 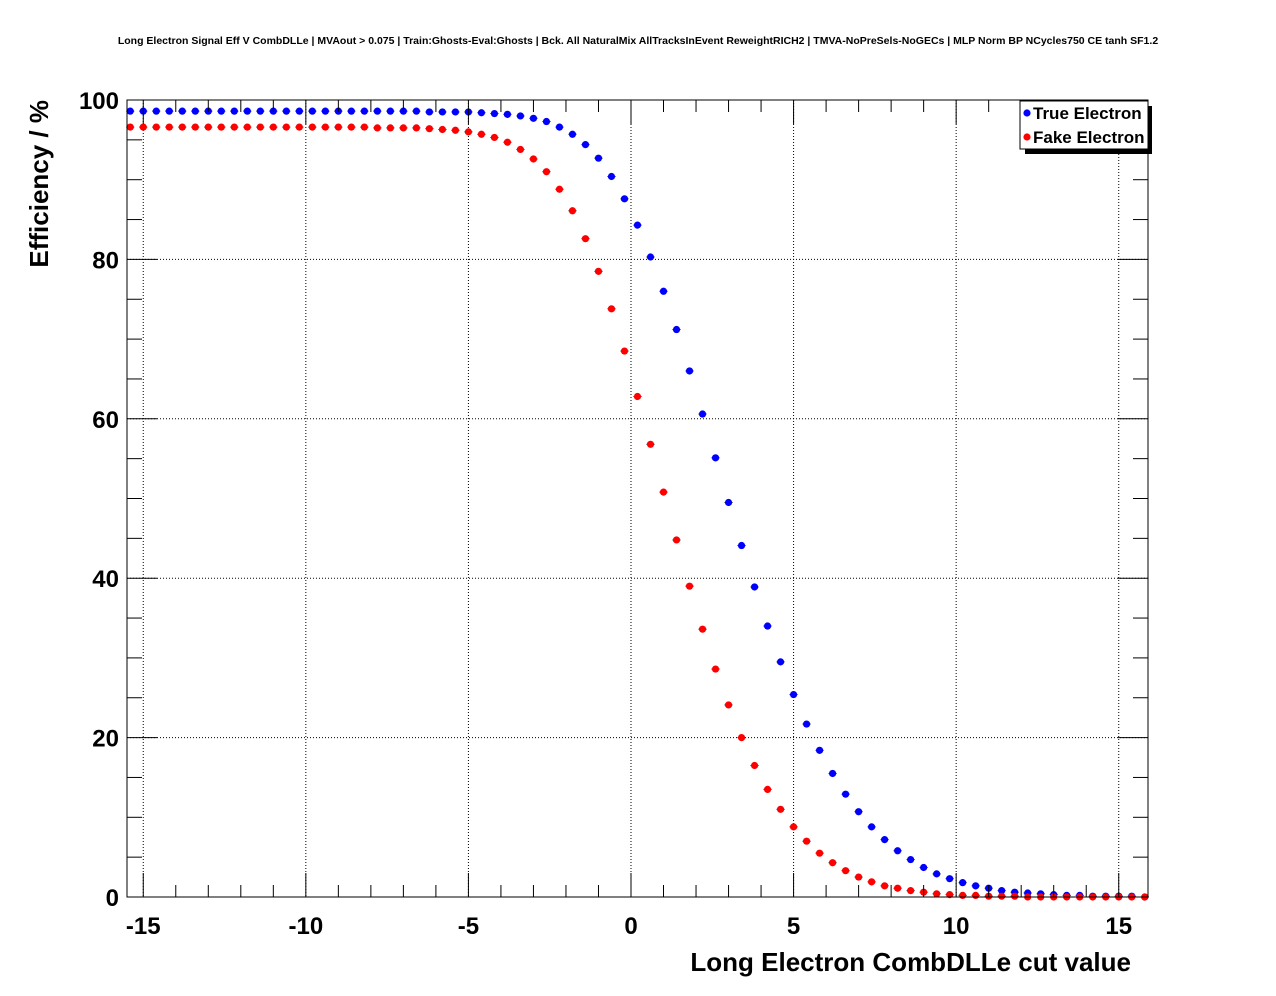 What do you see at coordinates (793, 926) in the screenshot?
I see `x-tick-label: 5` at bounding box center [793, 926].